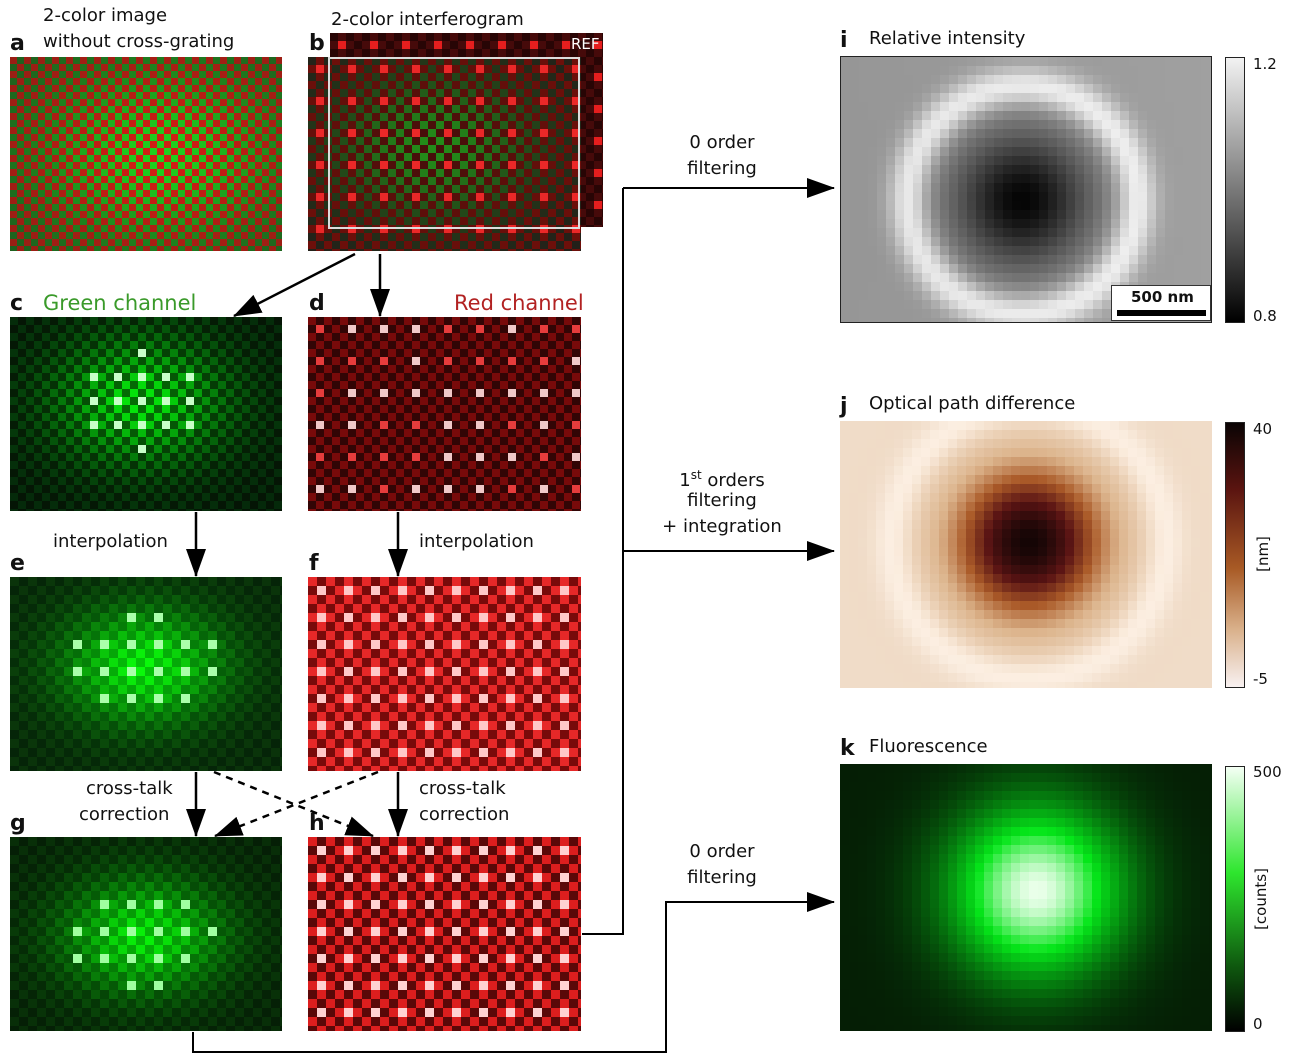  I want to click on panel-b-interferogram-image, so click(444, 154).